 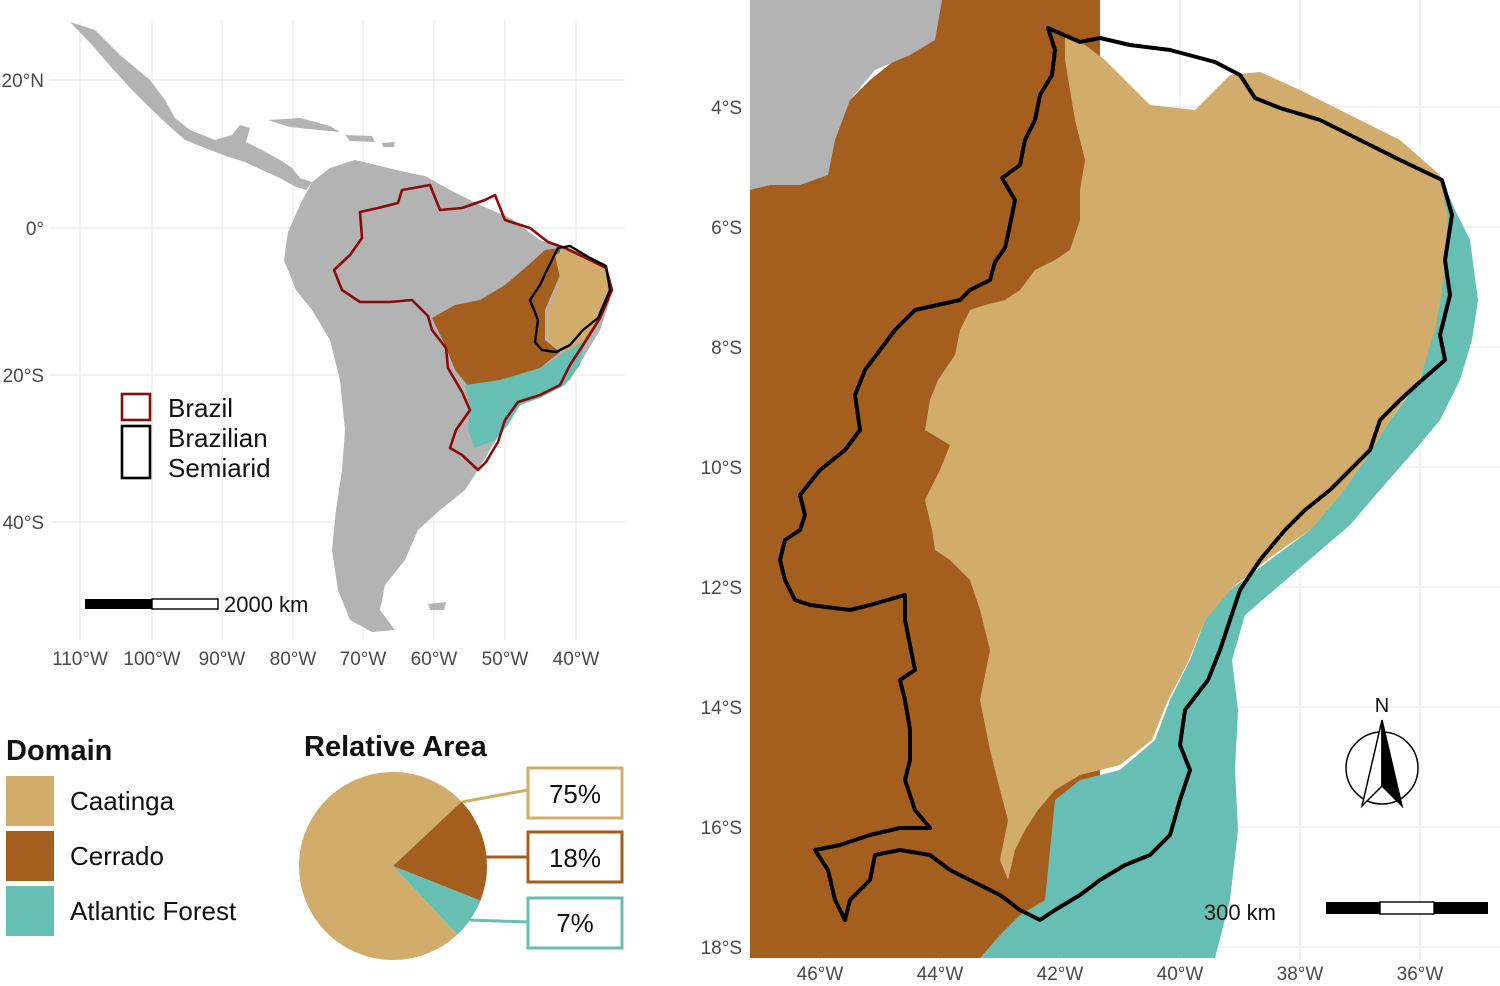 I want to click on cerrado-slice, so click(x=440, y=851).